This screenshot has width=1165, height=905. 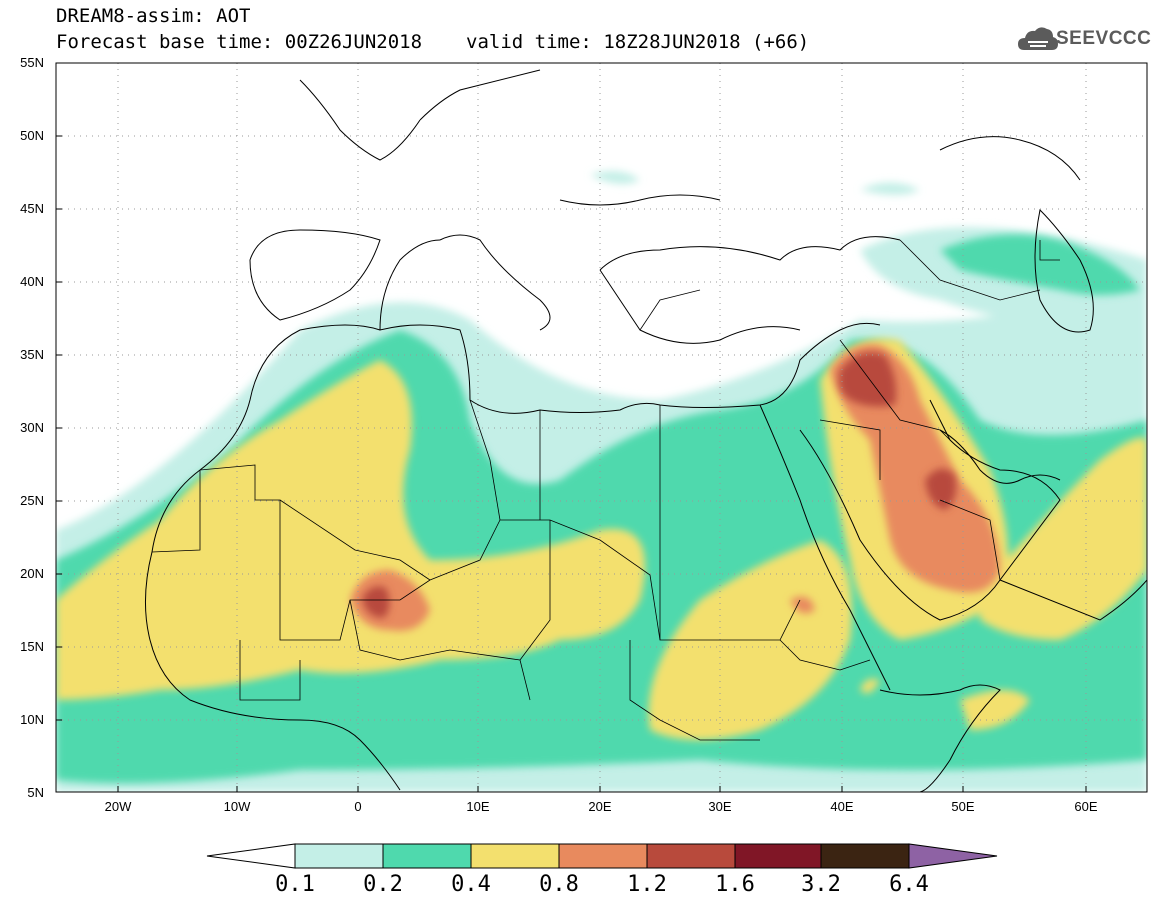 What do you see at coordinates (32, 354) in the screenshot?
I see `lat-label: 35N` at bounding box center [32, 354].